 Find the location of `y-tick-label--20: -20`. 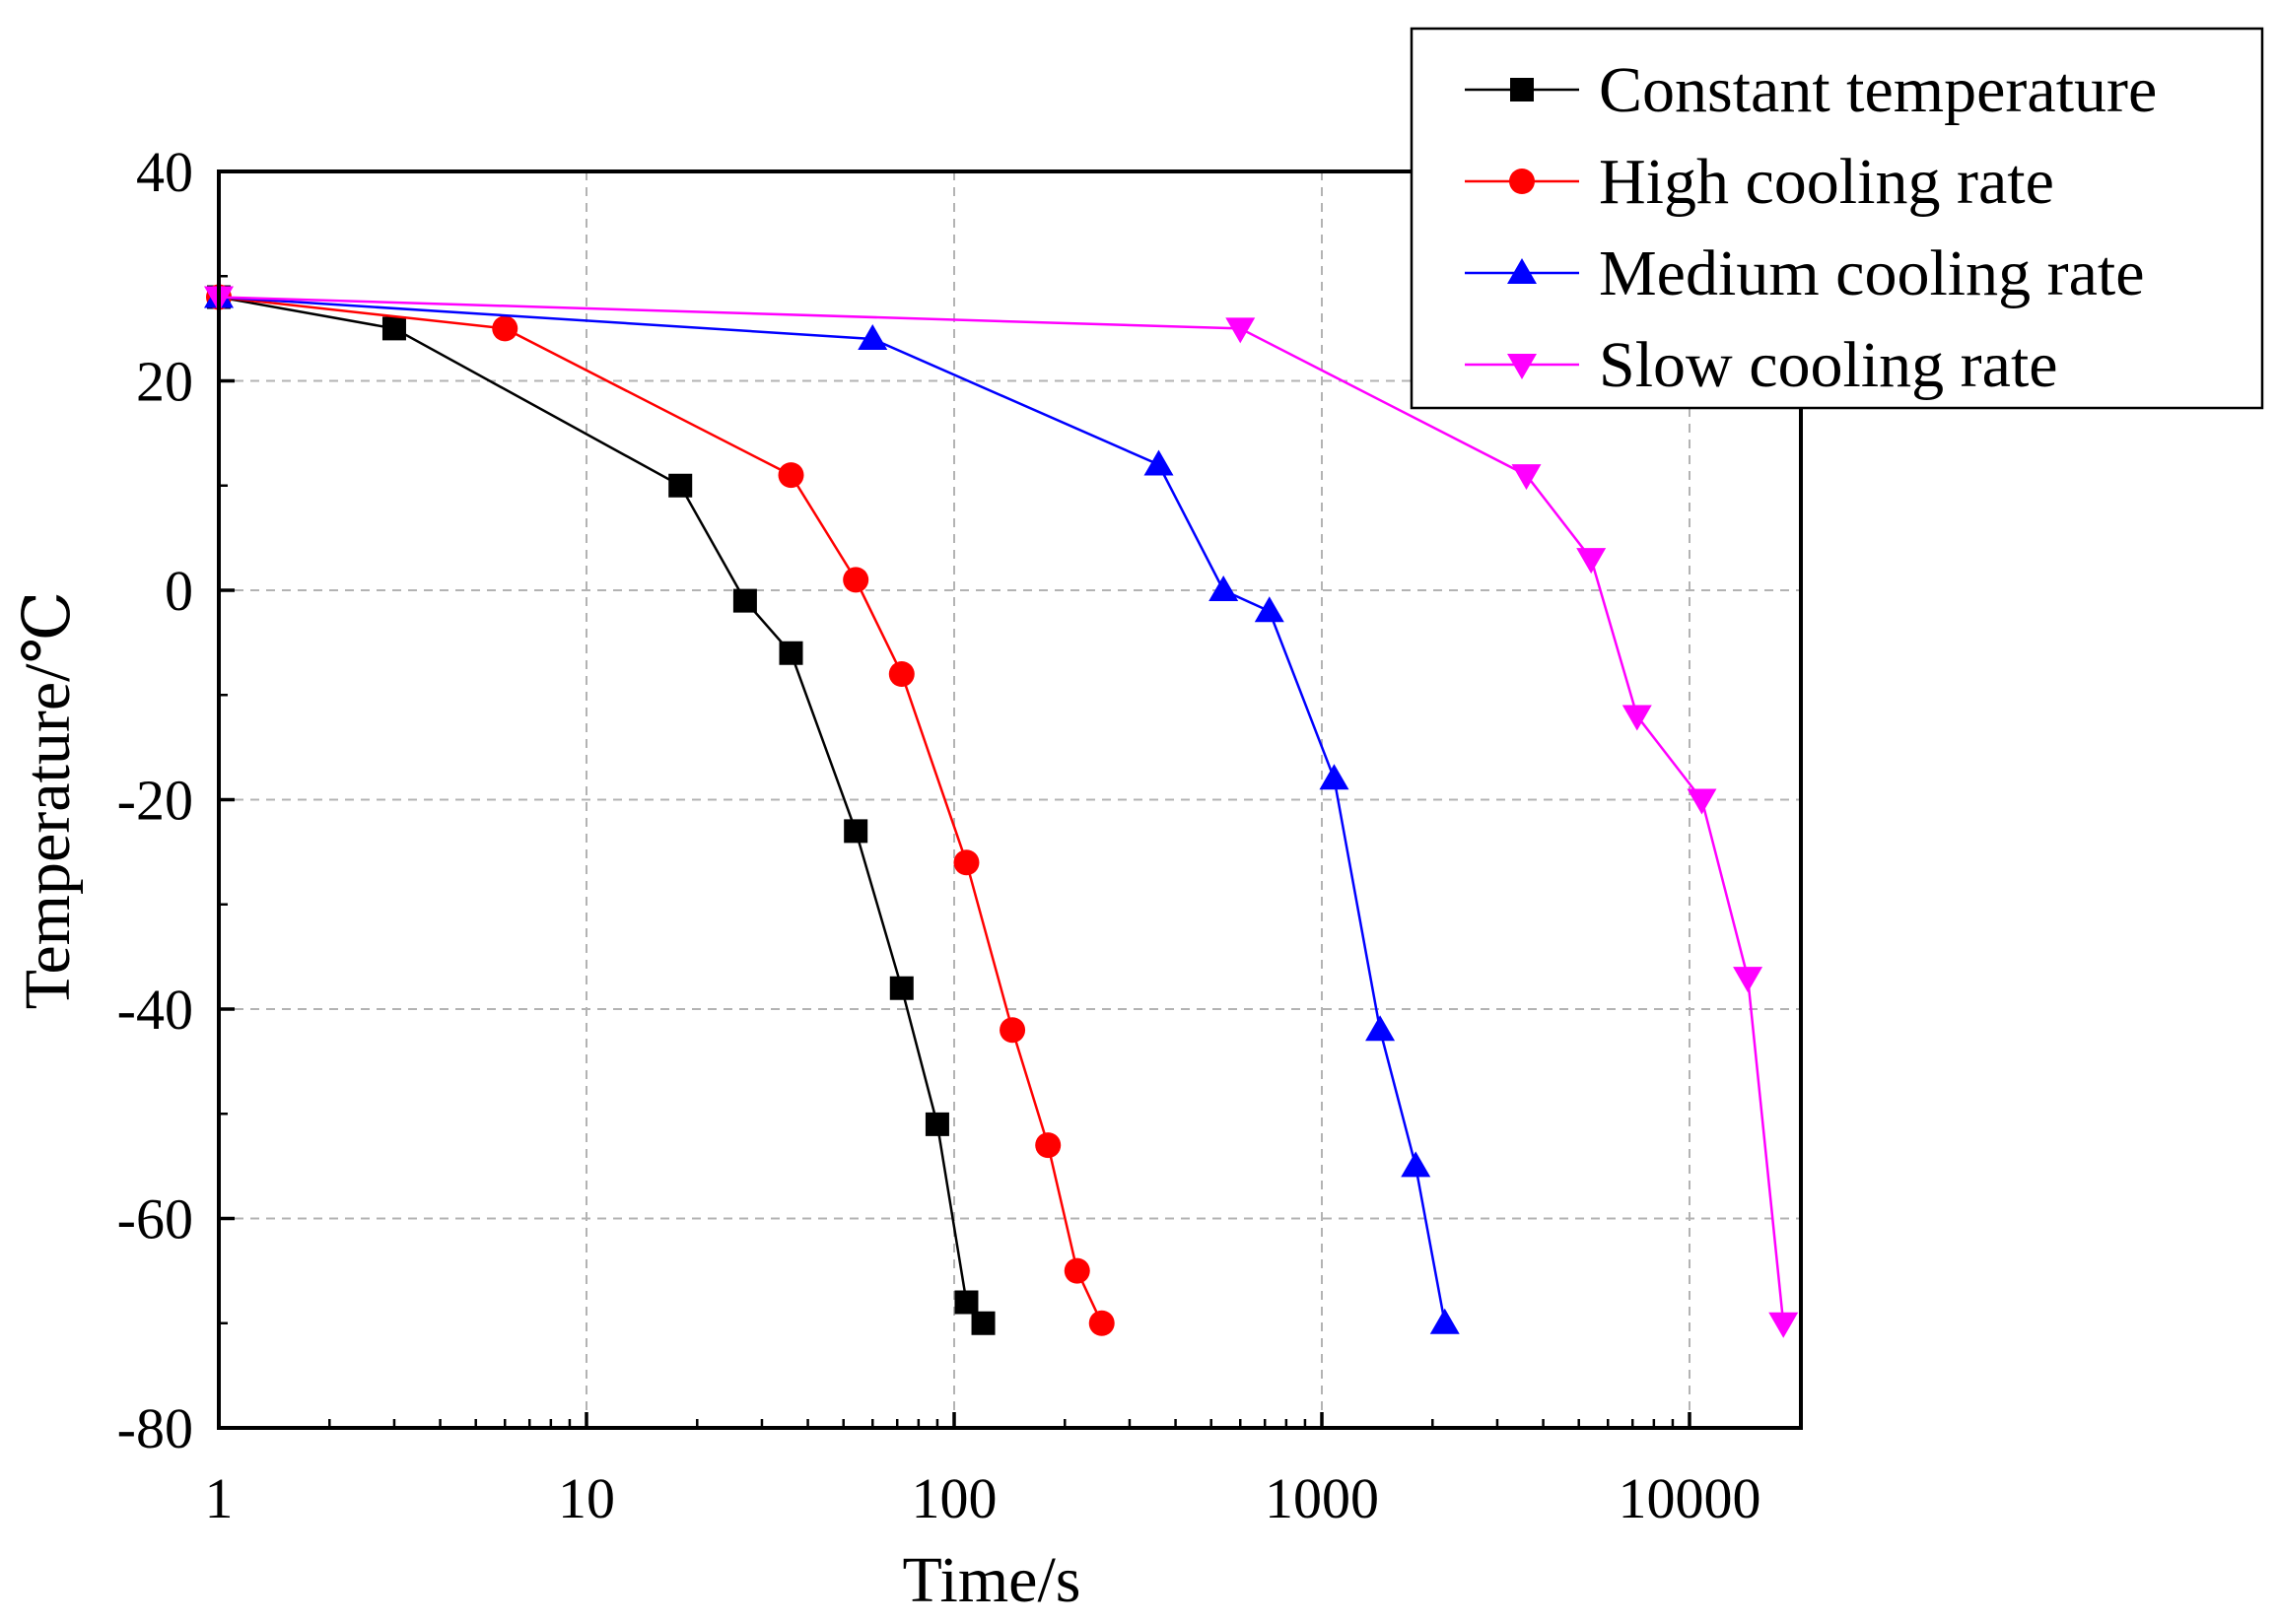

y-tick-label--20: -20 is located at coordinates (155, 801).